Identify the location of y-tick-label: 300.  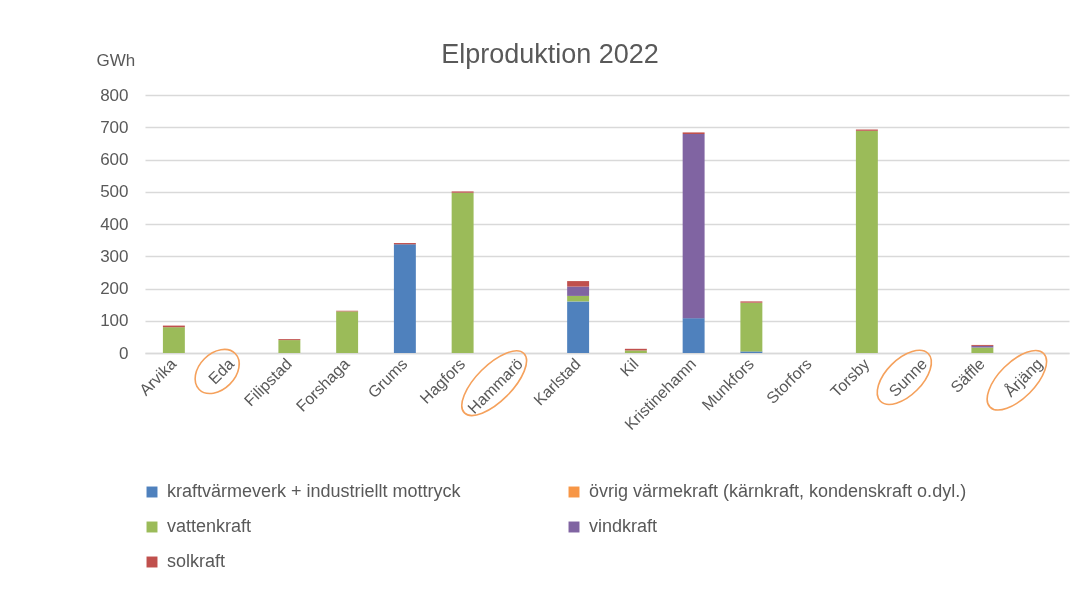
(114, 256).